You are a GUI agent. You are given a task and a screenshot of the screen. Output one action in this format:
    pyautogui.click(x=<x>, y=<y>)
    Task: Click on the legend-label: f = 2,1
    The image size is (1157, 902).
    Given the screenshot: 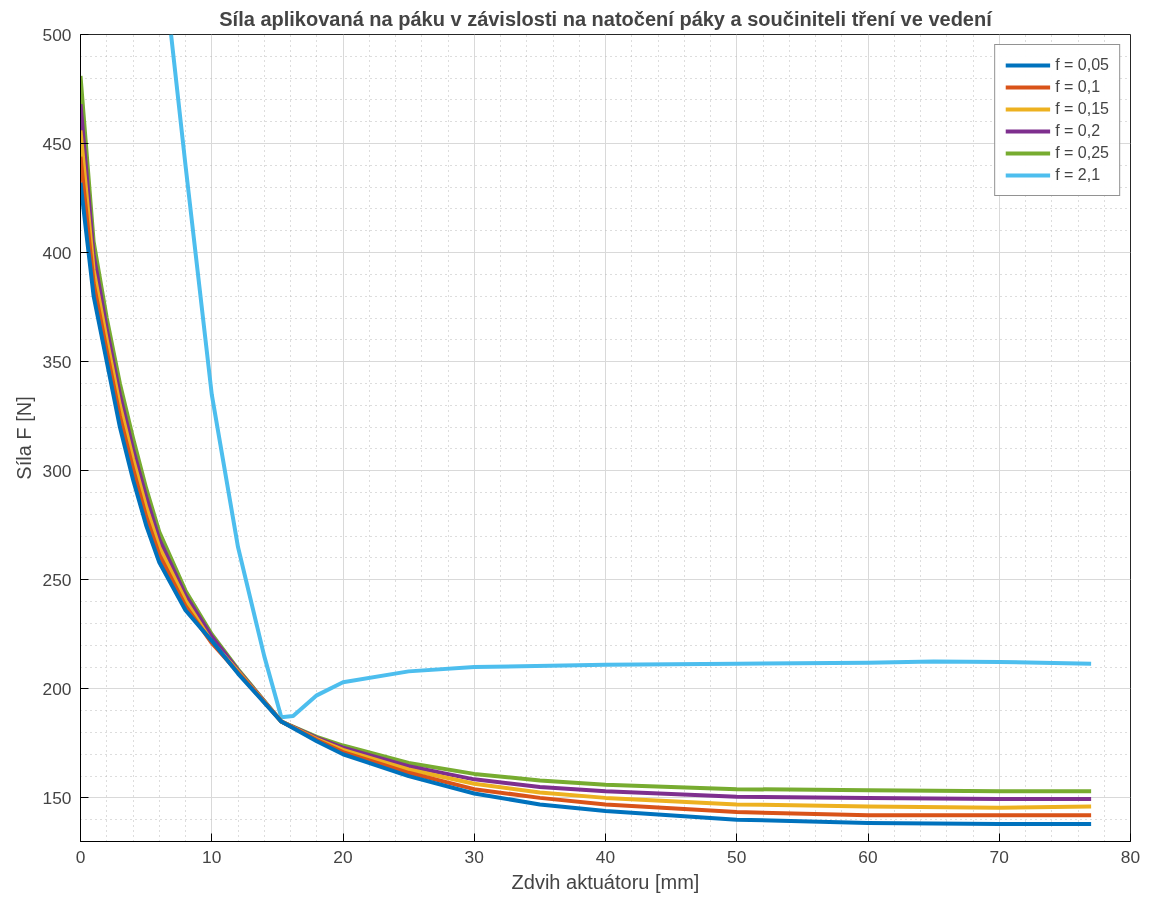 What is the action you would take?
    pyautogui.click(x=1078, y=175)
    